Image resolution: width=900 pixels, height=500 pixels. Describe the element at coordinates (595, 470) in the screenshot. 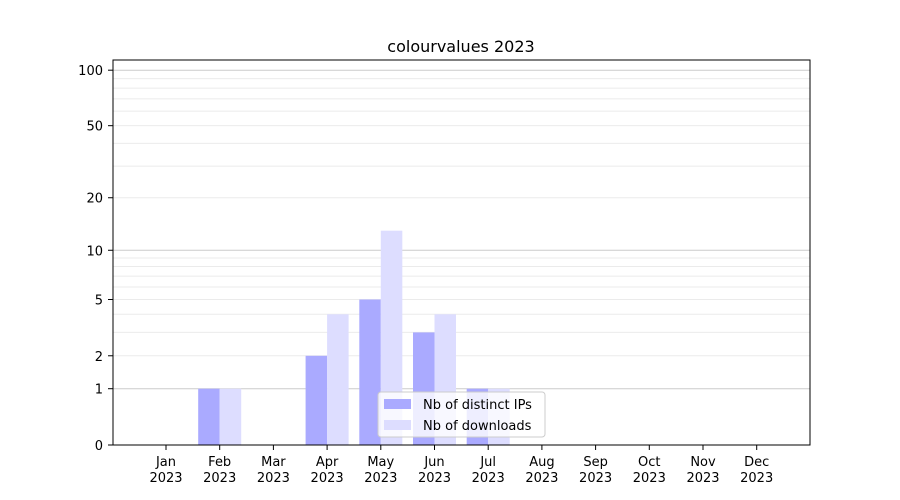

I see `x-tick-label: Sep 2023` at that location.